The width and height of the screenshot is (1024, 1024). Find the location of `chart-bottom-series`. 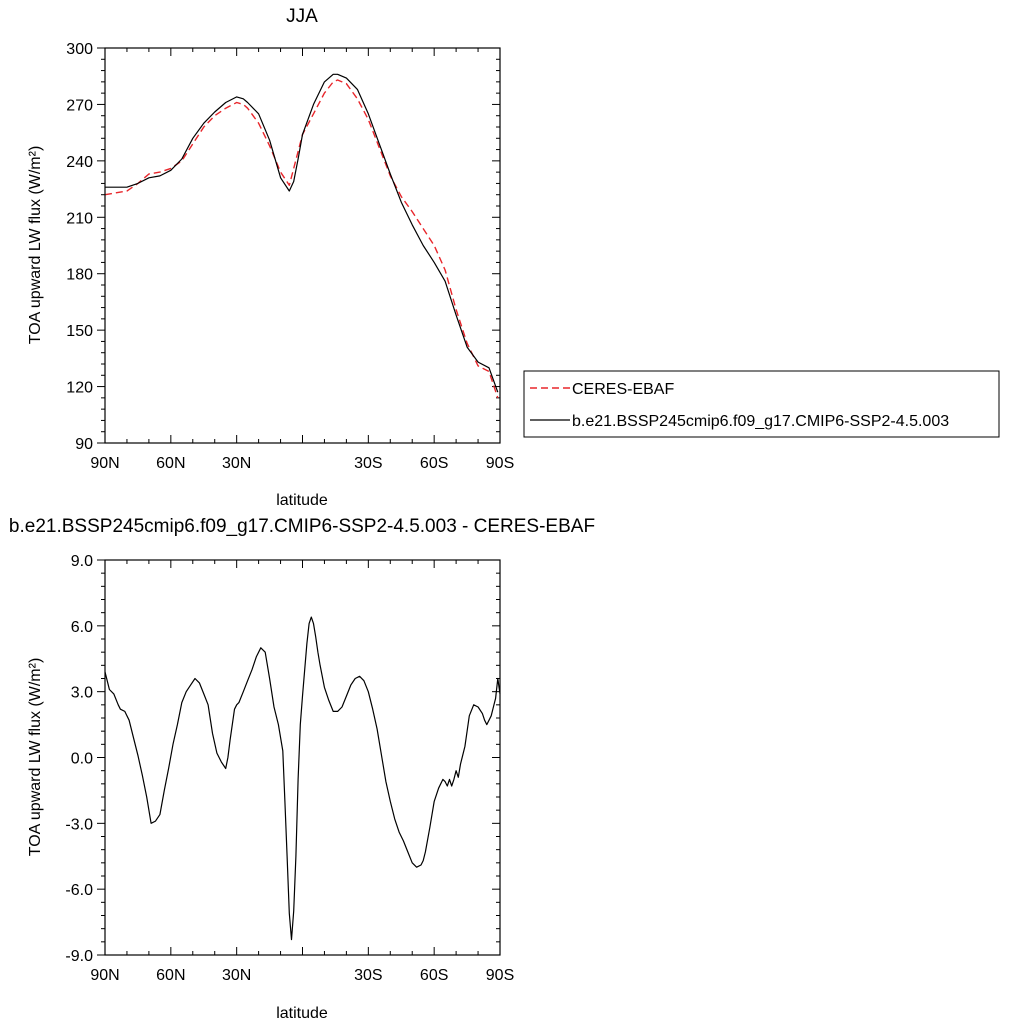

chart-bottom-series is located at coordinates (302, 778).